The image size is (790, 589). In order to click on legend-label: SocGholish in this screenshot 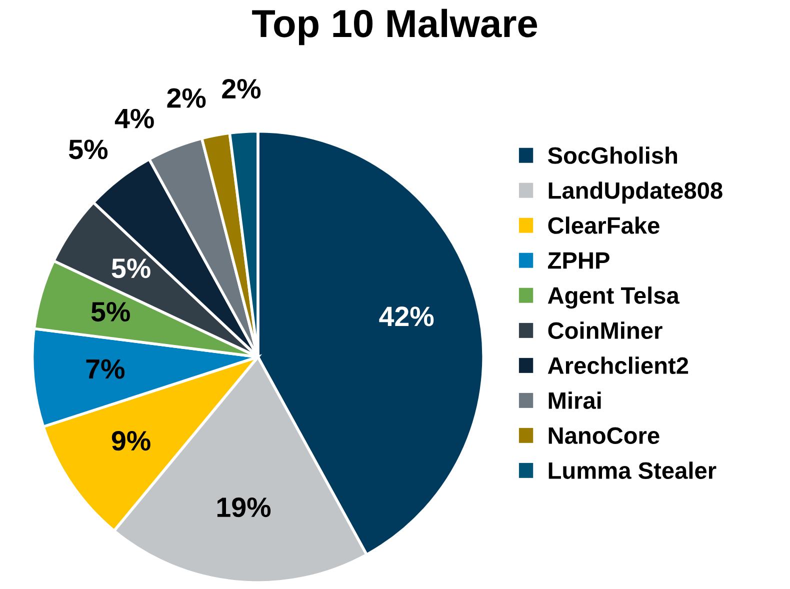, I will do `click(613, 155)`.